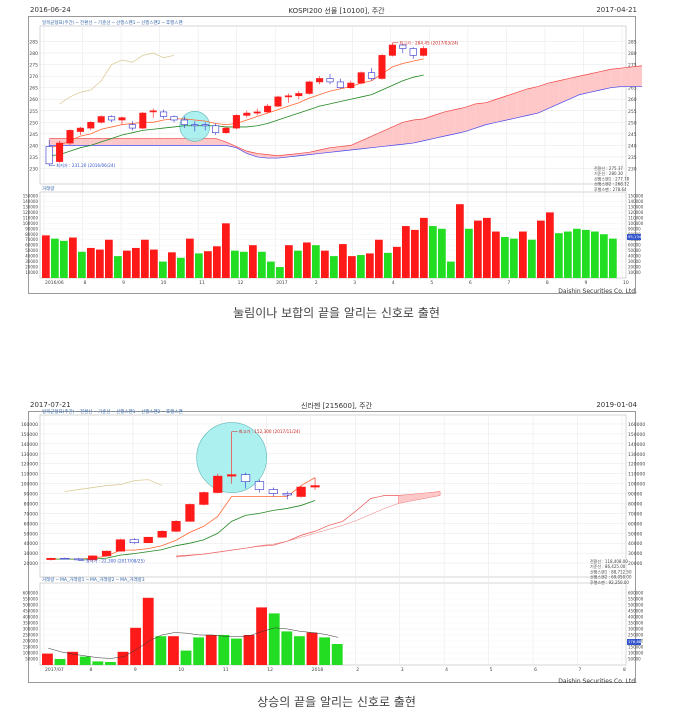  I want to click on y-tick-label: 280, so click(33, 54).